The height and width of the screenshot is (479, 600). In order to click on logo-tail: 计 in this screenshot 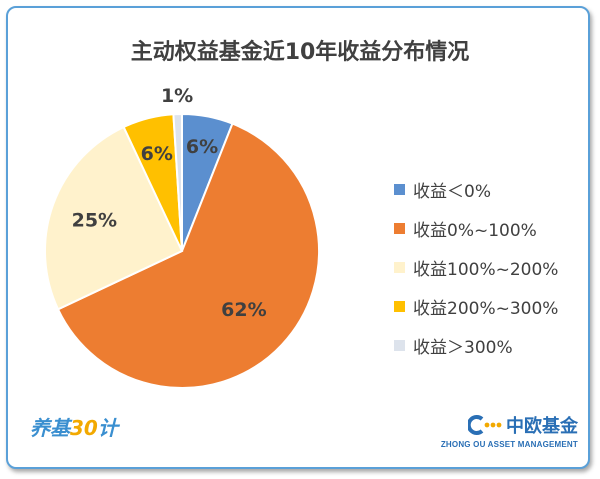, I will do `click(107, 428)`.